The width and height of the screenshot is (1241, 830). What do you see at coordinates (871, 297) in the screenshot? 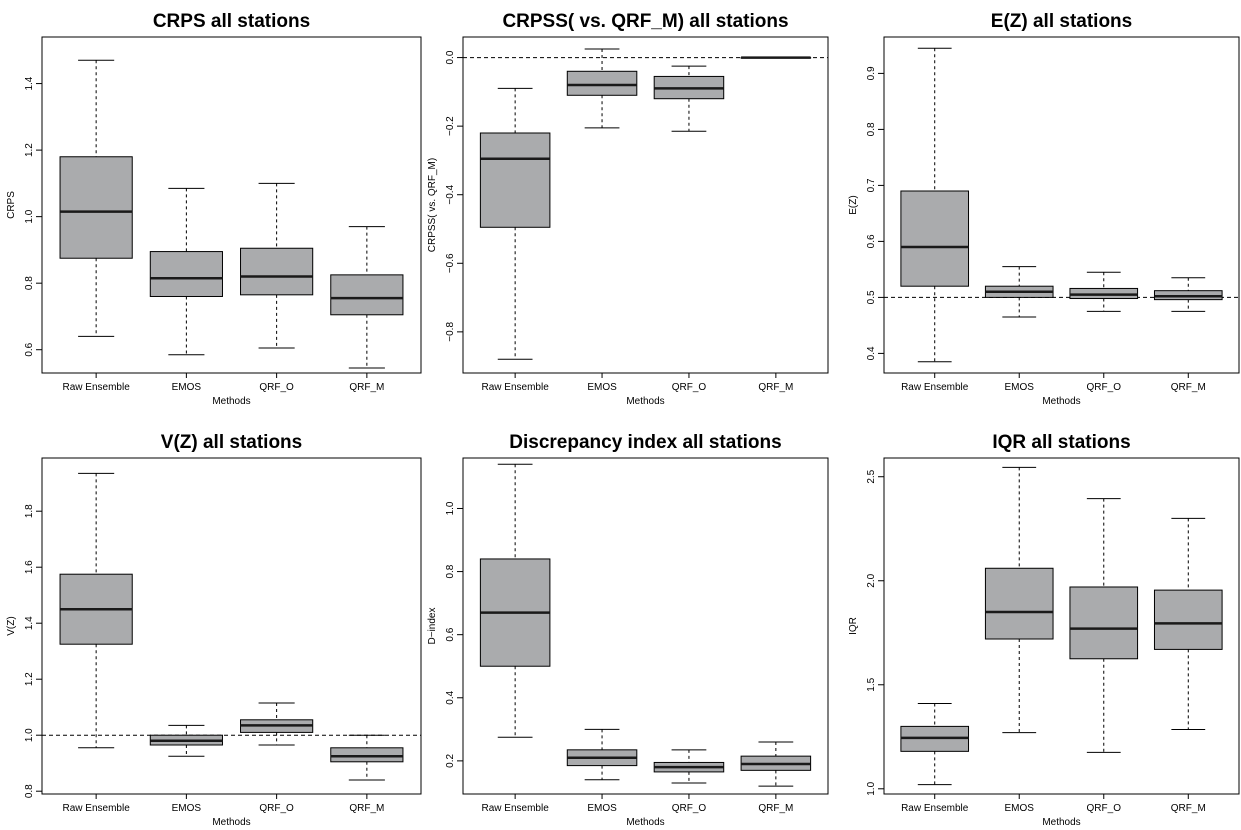
I see `y-tick-label: 0.5` at bounding box center [871, 297].